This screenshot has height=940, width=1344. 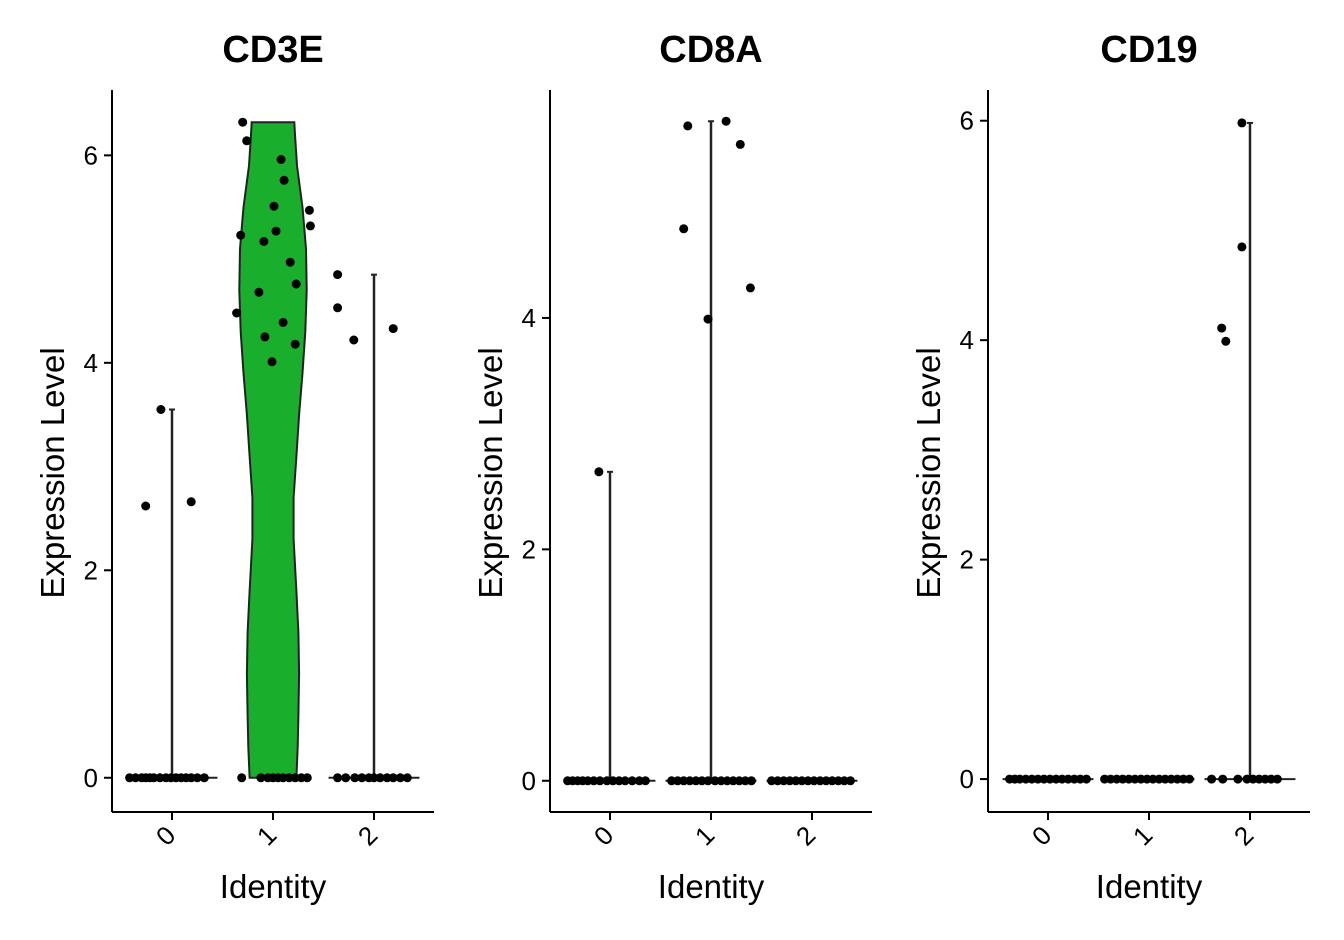 I want to click on panel-title: CD8A, so click(x=710, y=50).